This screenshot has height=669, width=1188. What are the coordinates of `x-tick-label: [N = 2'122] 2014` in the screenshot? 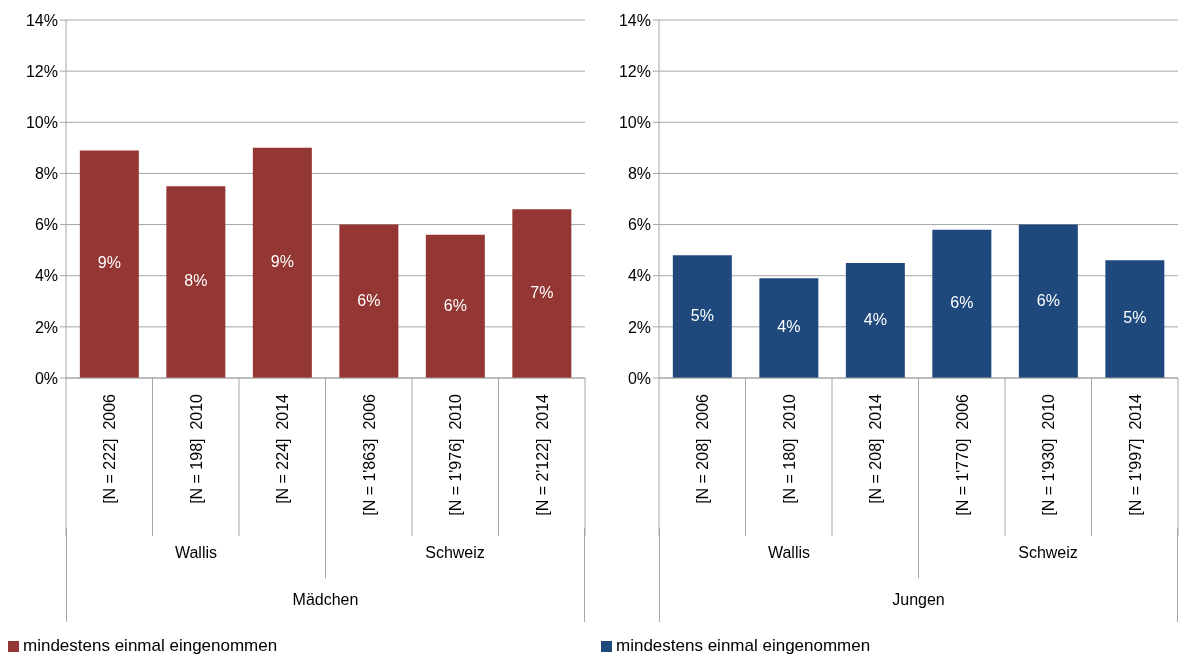 It's located at (542, 454).